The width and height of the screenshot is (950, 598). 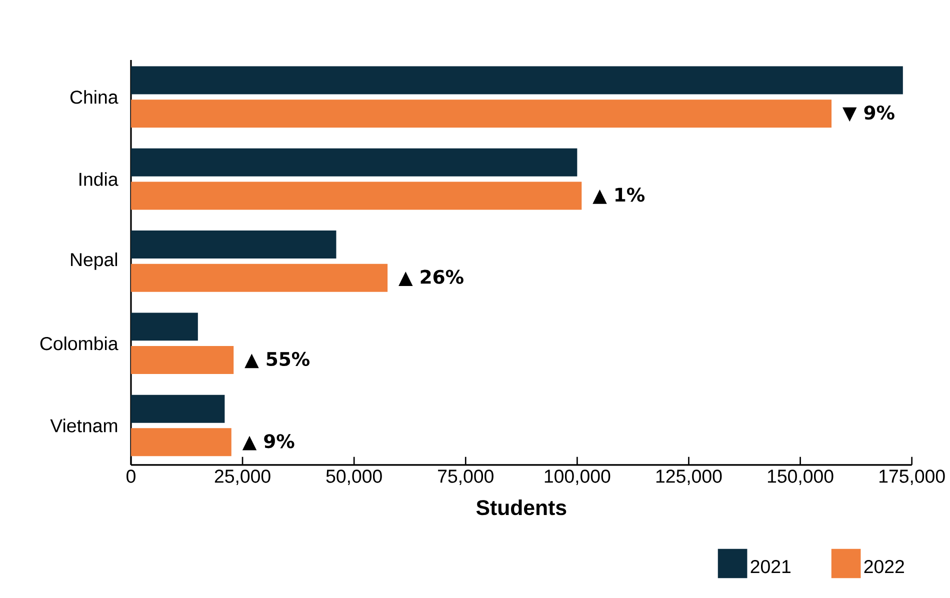 What do you see at coordinates (689, 478) in the screenshot?
I see `x-tick-label: 125,000` at bounding box center [689, 478].